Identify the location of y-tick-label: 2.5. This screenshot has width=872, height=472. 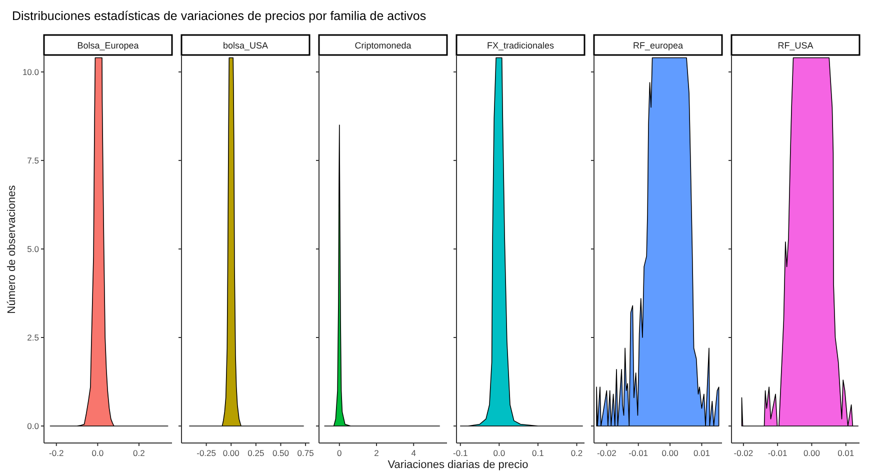
(33, 337).